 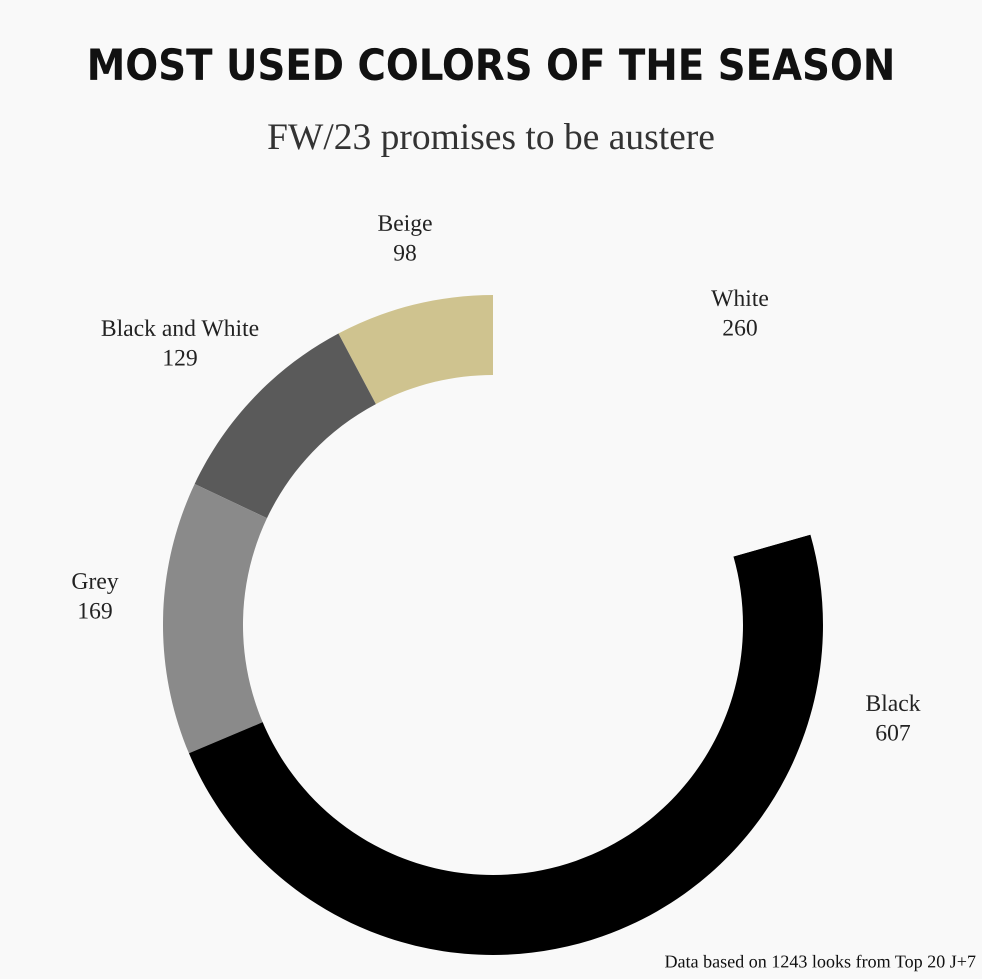 What do you see at coordinates (893, 732) in the screenshot?
I see `data-label: 607` at bounding box center [893, 732].